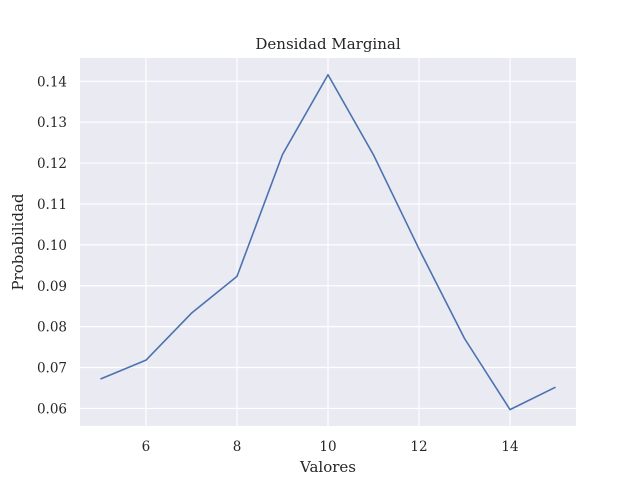 This screenshot has width=640, height=480. I want to click on y-tick-label: 0.10, so click(52, 246).